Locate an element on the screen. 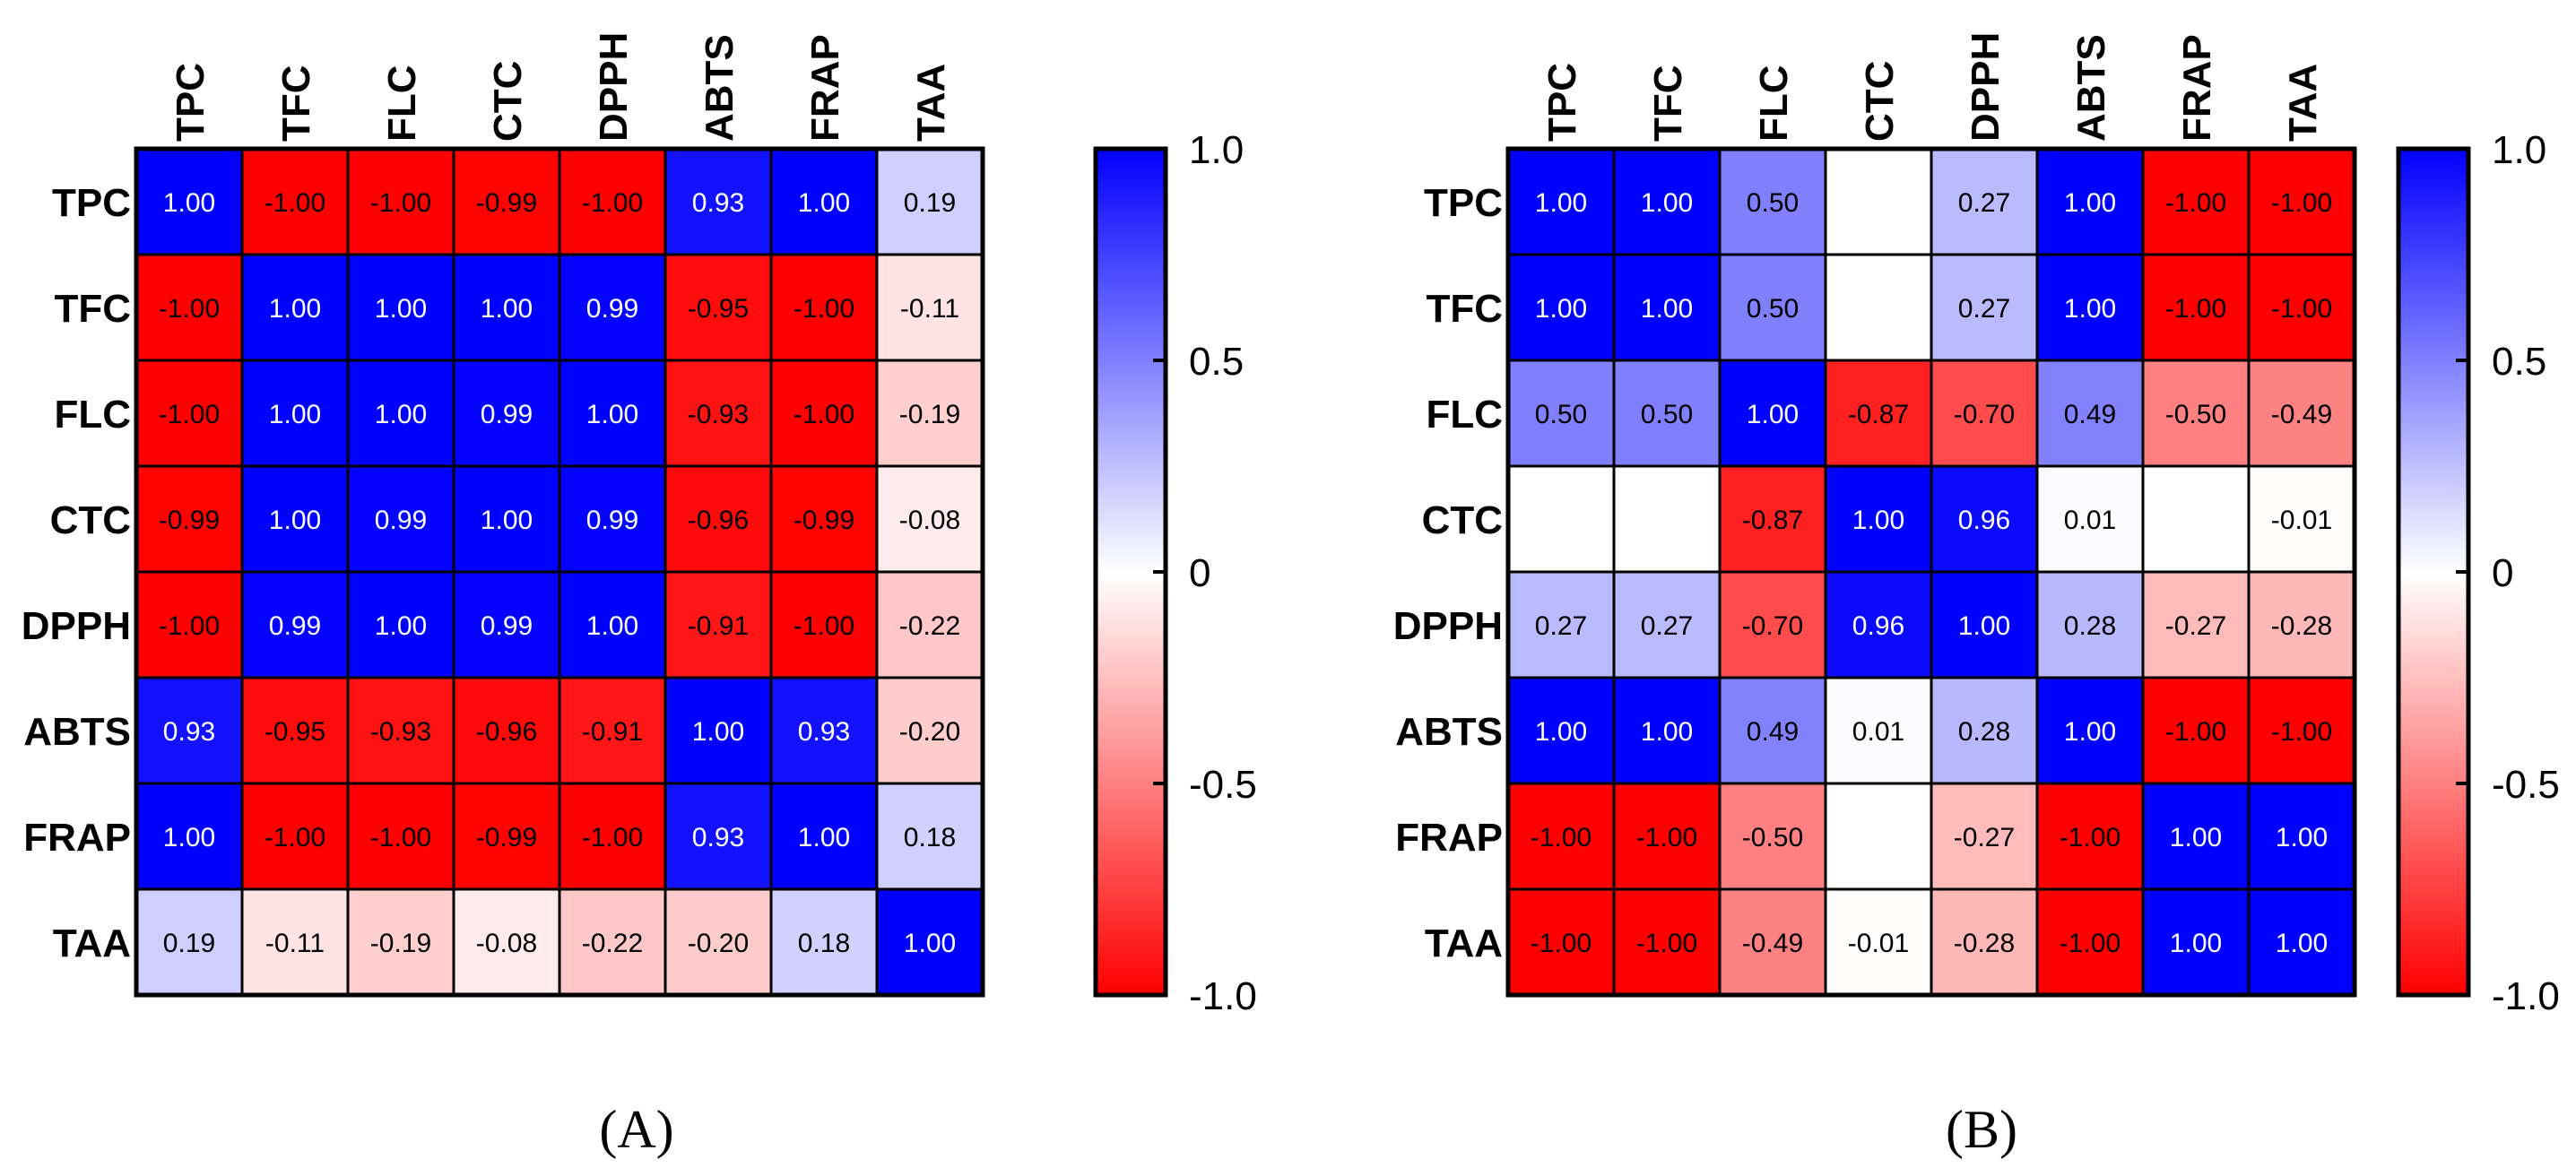 The image size is (2576, 1168). row-label: CTC is located at coordinates (90, 520).